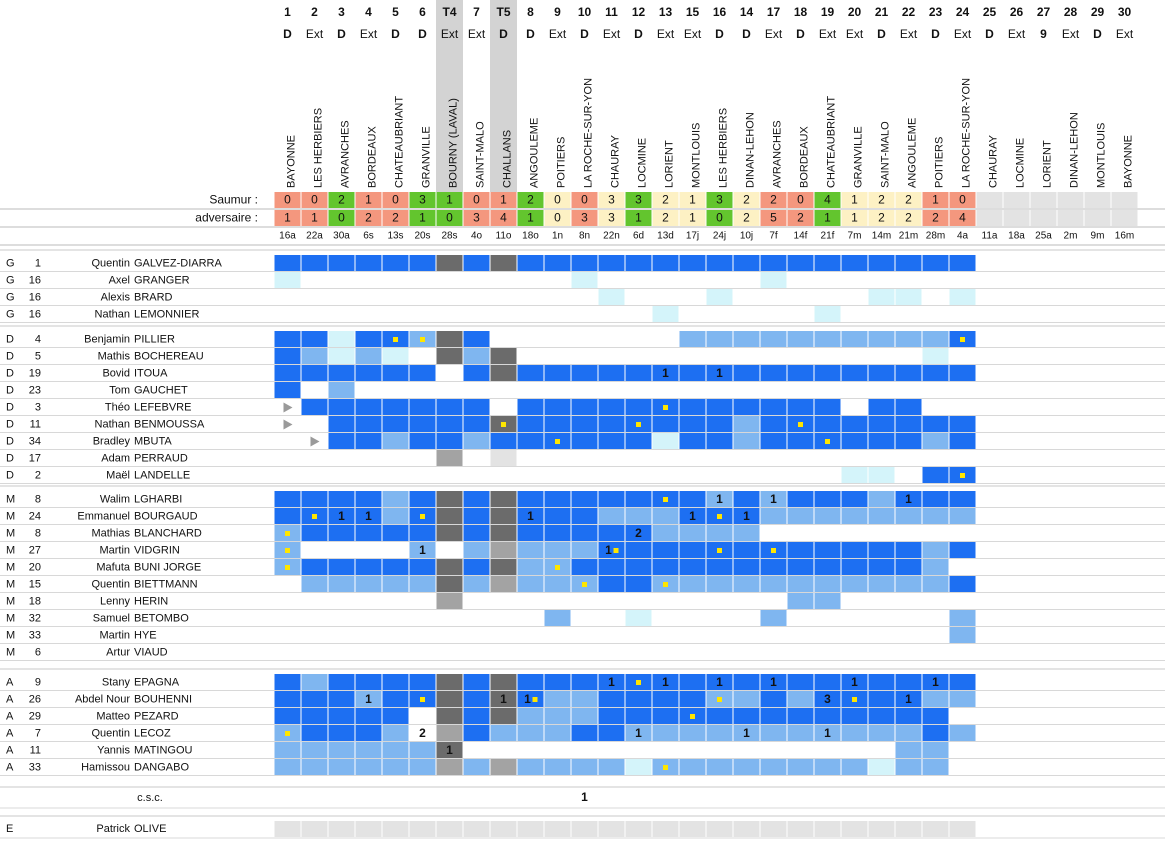 The width and height of the screenshot is (1165, 851). Describe the element at coordinates (527, 699) in the screenshot. I see `goal-count: 1` at that location.